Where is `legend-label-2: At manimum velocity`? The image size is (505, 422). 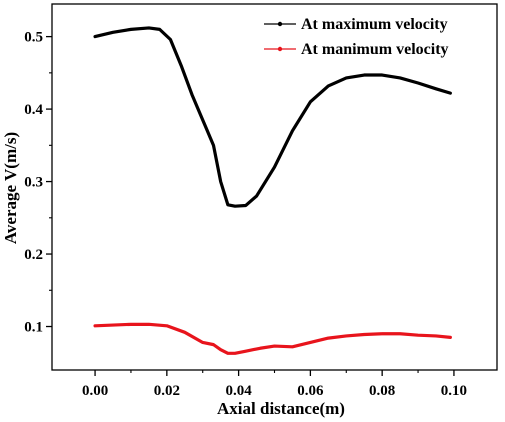
legend-label-2: At manimum velocity is located at coordinates (375, 49).